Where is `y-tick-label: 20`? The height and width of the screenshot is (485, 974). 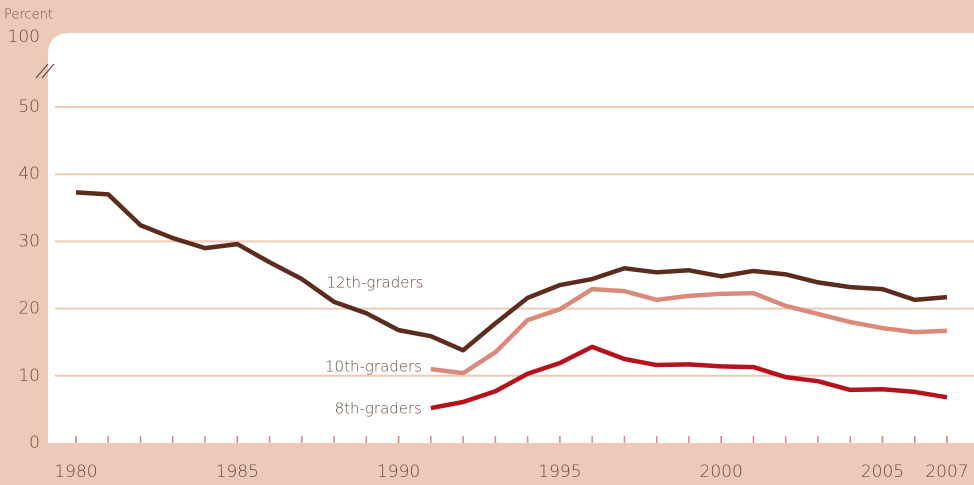 y-tick-label: 20 is located at coordinates (29, 309).